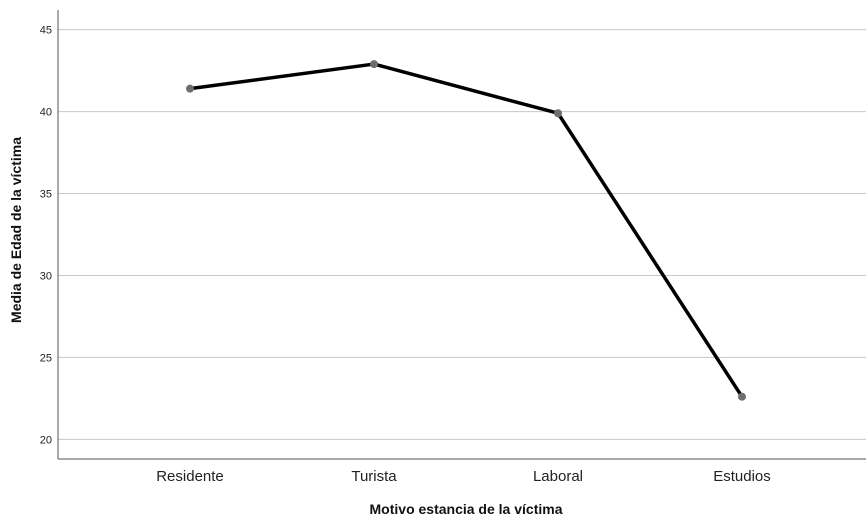 The width and height of the screenshot is (866, 516). Describe the element at coordinates (46, 276) in the screenshot. I see `y-tick-label: 30` at that location.